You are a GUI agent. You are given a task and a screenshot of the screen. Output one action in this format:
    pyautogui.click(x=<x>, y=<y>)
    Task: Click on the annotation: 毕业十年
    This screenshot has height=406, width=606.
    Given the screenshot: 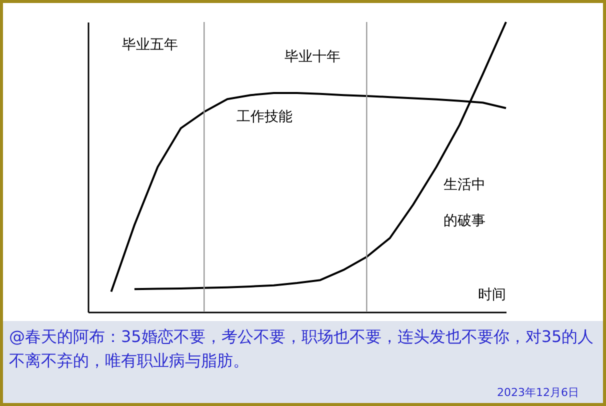 What is the action you would take?
    pyautogui.click(x=312, y=56)
    